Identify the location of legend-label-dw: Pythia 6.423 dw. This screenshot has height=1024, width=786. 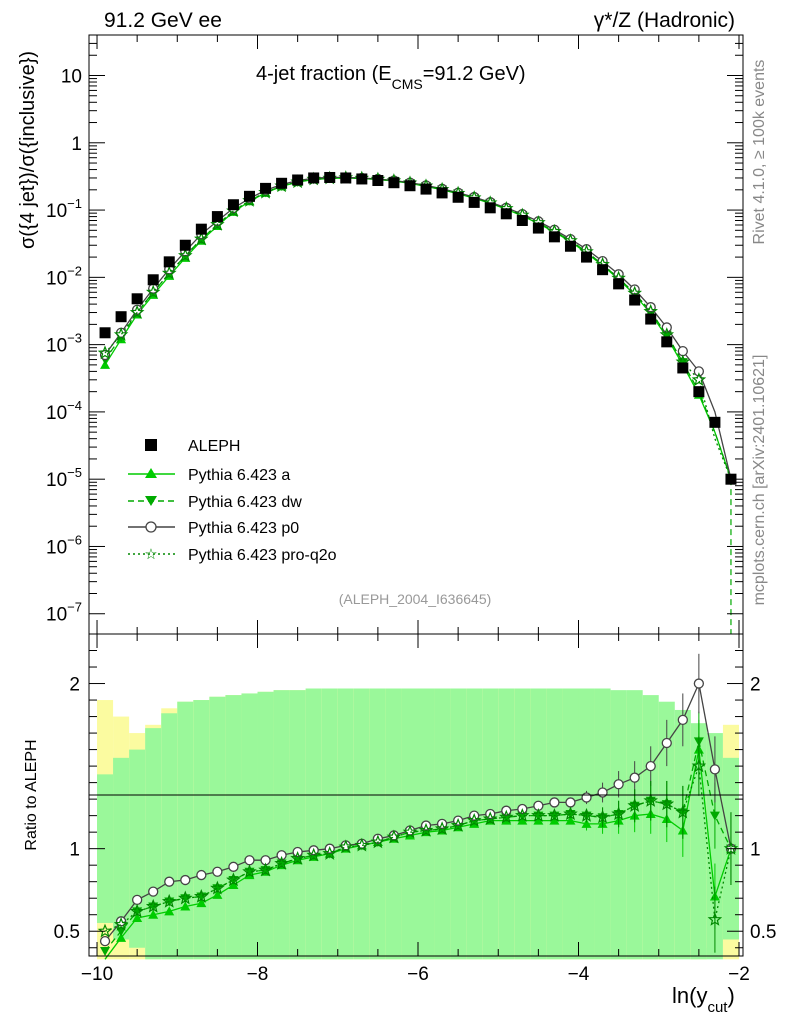
(245, 502).